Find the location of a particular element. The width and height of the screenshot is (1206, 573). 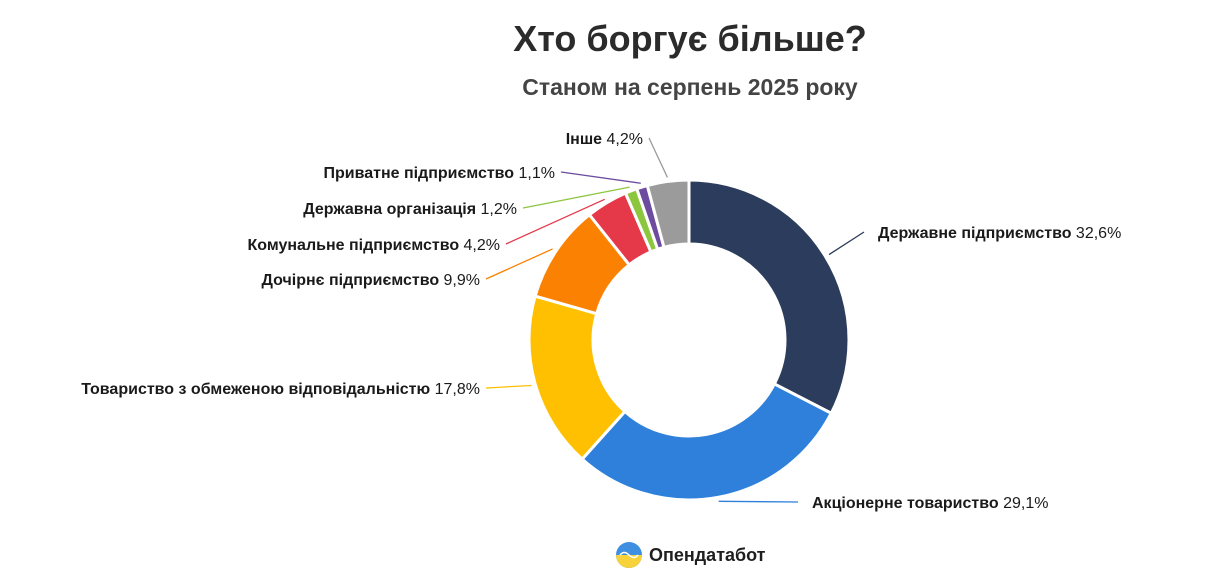

slice-label: Дочірнє підприємство 9,9% is located at coordinates (371, 280).